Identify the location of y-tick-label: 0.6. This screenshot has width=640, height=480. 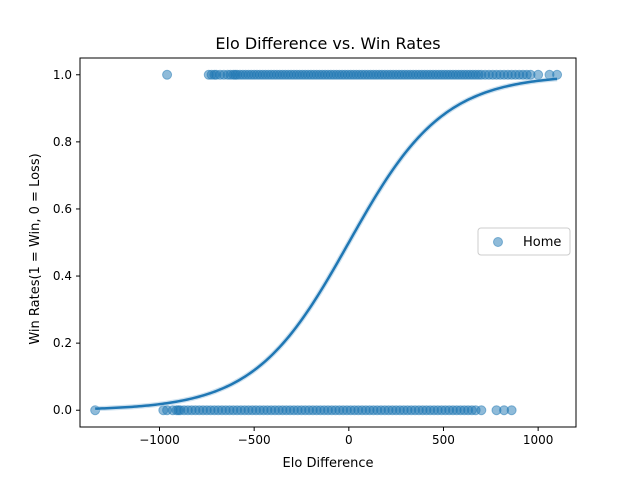
(62, 209).